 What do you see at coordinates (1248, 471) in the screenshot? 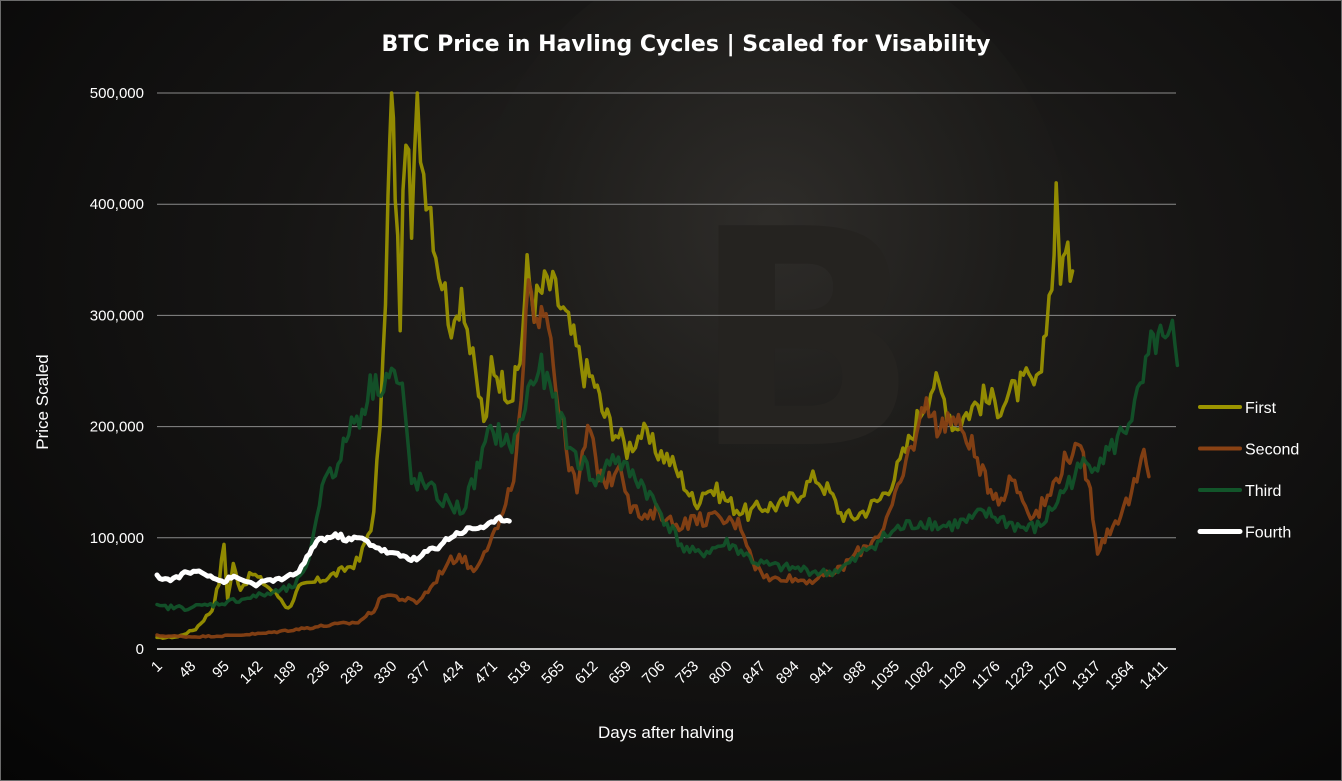
I see `legend: First Second Third Fourth` at bounding box center [1248, 471].